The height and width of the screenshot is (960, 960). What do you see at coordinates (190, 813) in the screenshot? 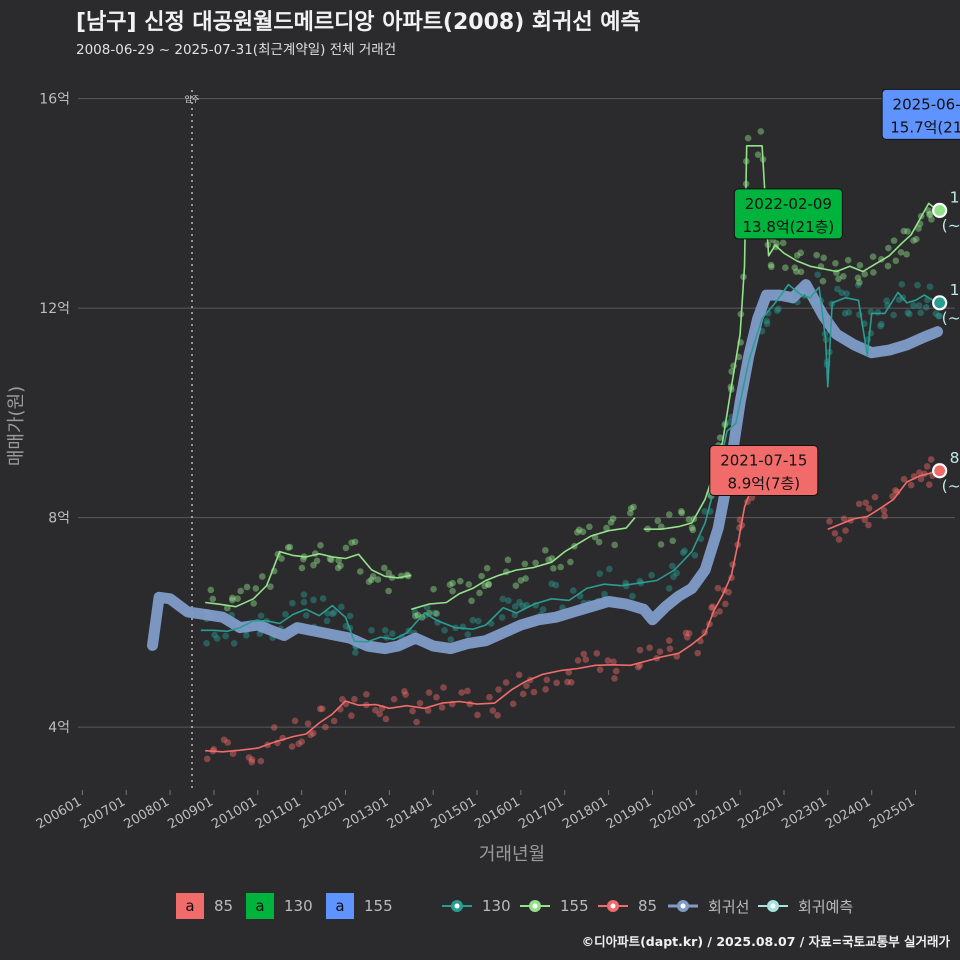
I see `x-tick-label: 200901` at bounding box center [190, 813].